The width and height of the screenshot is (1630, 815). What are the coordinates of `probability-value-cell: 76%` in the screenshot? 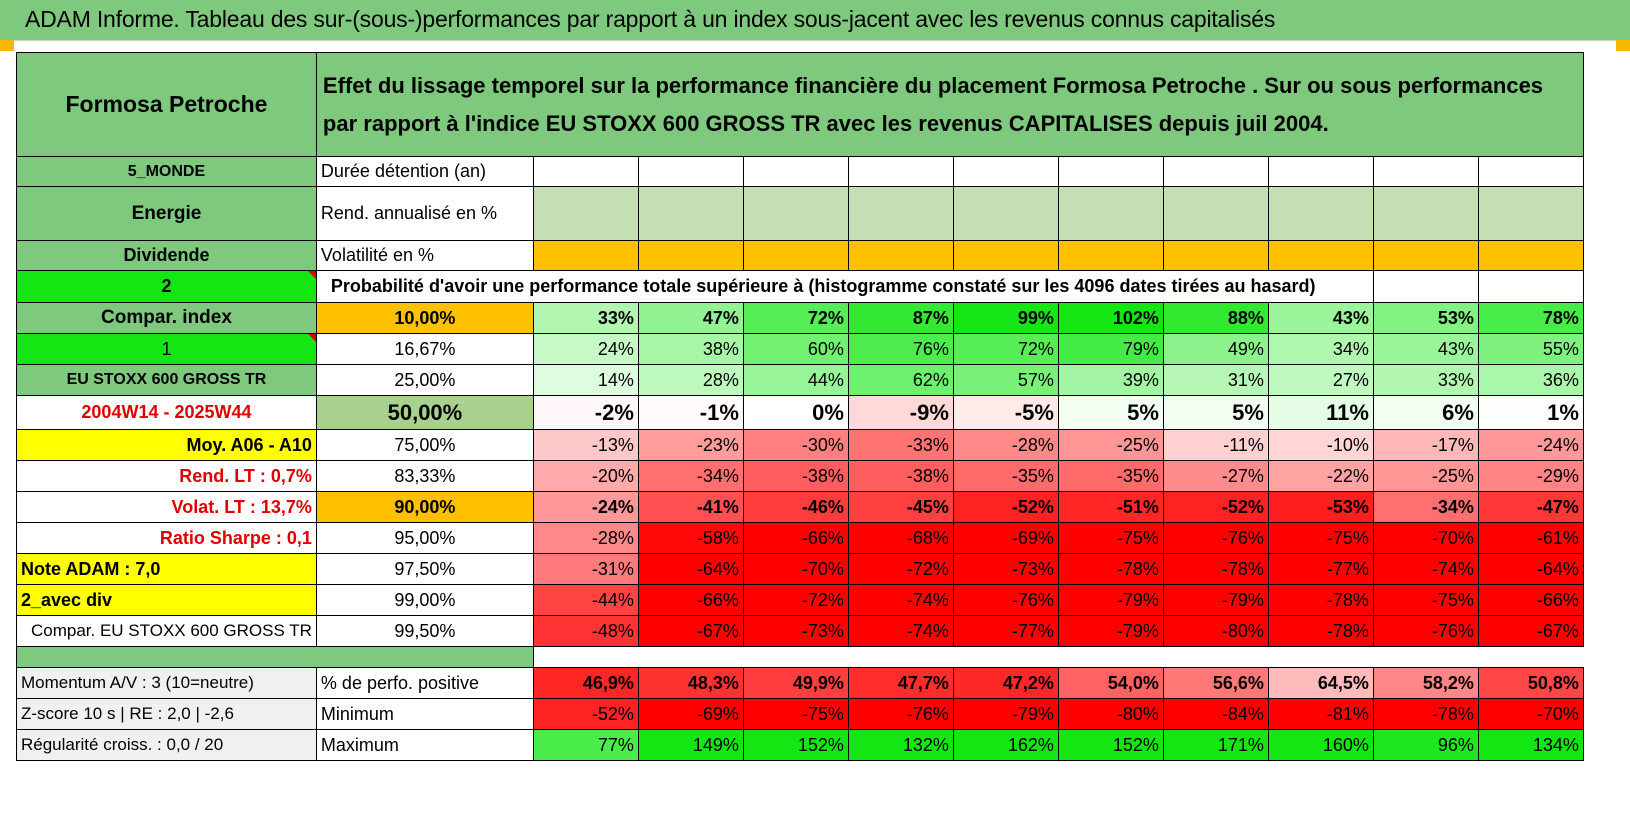 It's located at (900, 349).